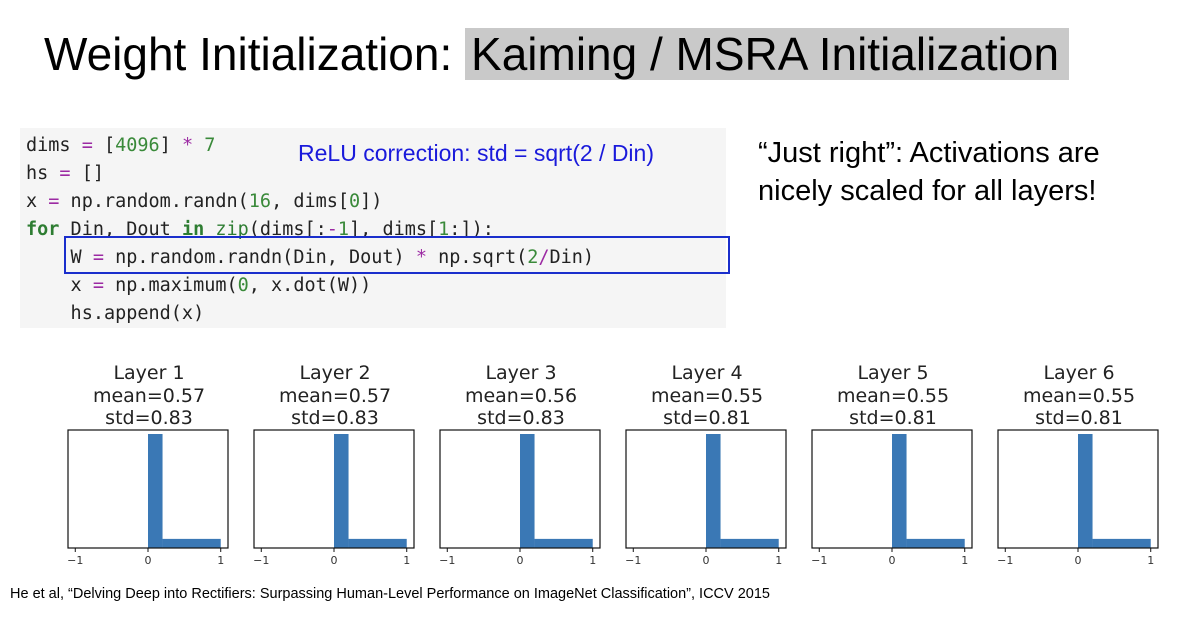 The height and width of the screenshot is (625, 1192). Describe the element at coordinates (204, 201) in the screenshot. I see `code-line-3: x = np.random.randn(16, dims[0])` at that location.